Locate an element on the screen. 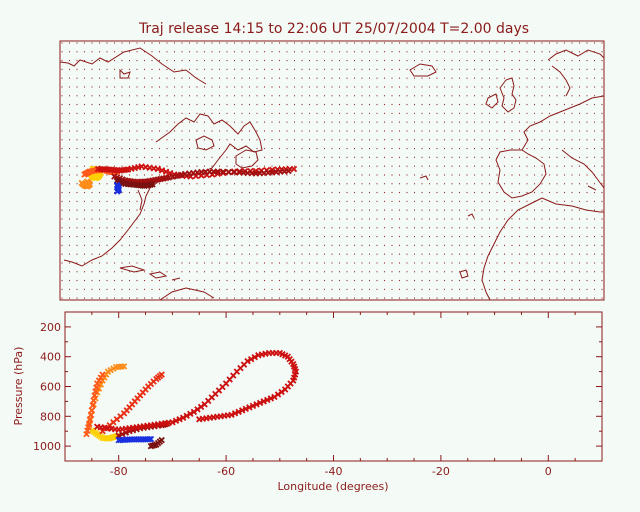  y-tick-label: 1000 is located at coordinates (47, 446).